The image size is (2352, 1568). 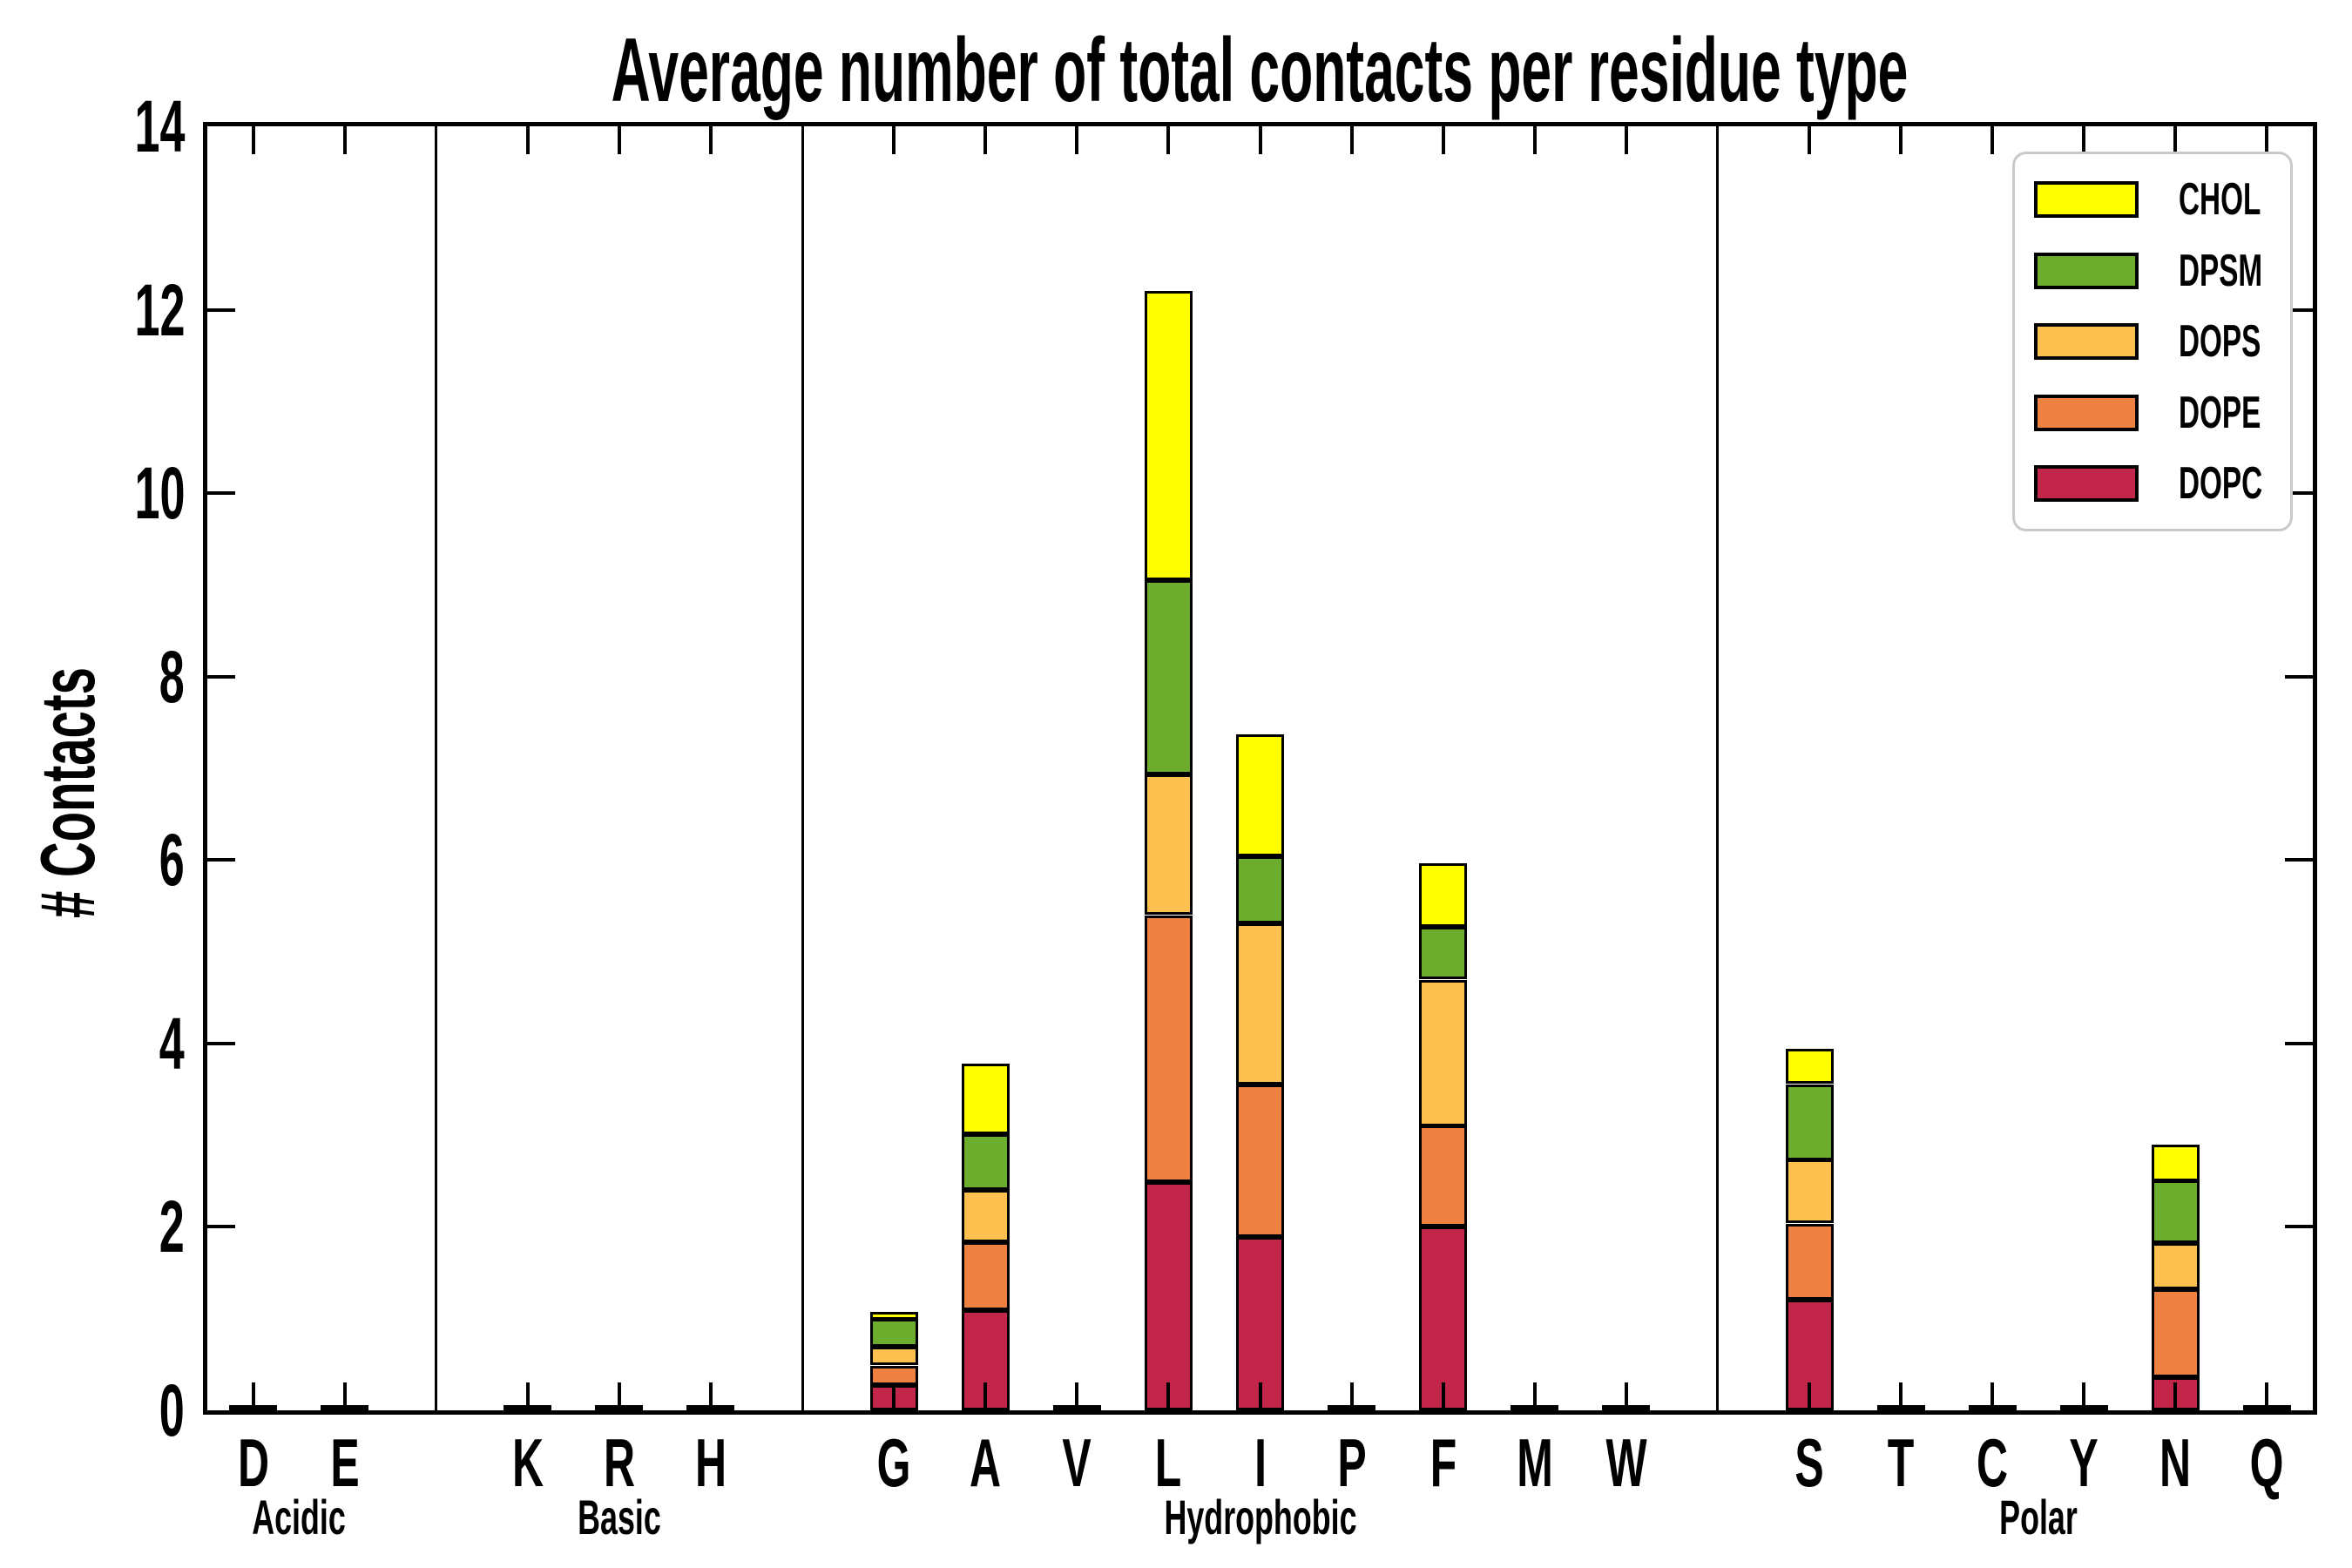 What do you see at coordinates (172, 1410) in the screenshot?
I see `y-tick-label-0: 0` at bounding box center [172, 1410].